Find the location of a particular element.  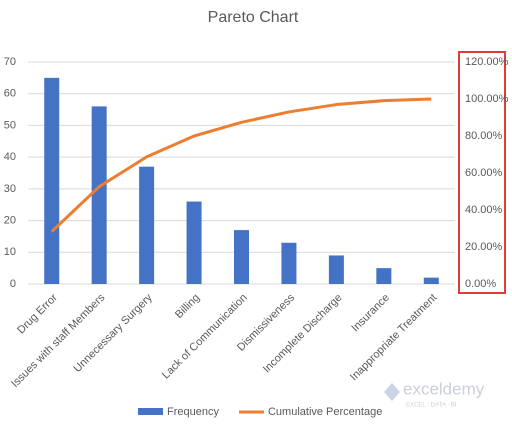

y-tick-label: 20 is located at coordinates (10, 220).